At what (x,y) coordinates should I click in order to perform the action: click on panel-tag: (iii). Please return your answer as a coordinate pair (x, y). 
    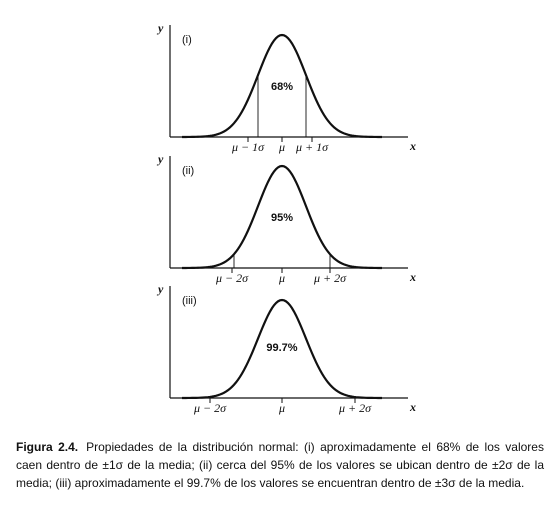
    Looking at the image, I should click on (189, 301).